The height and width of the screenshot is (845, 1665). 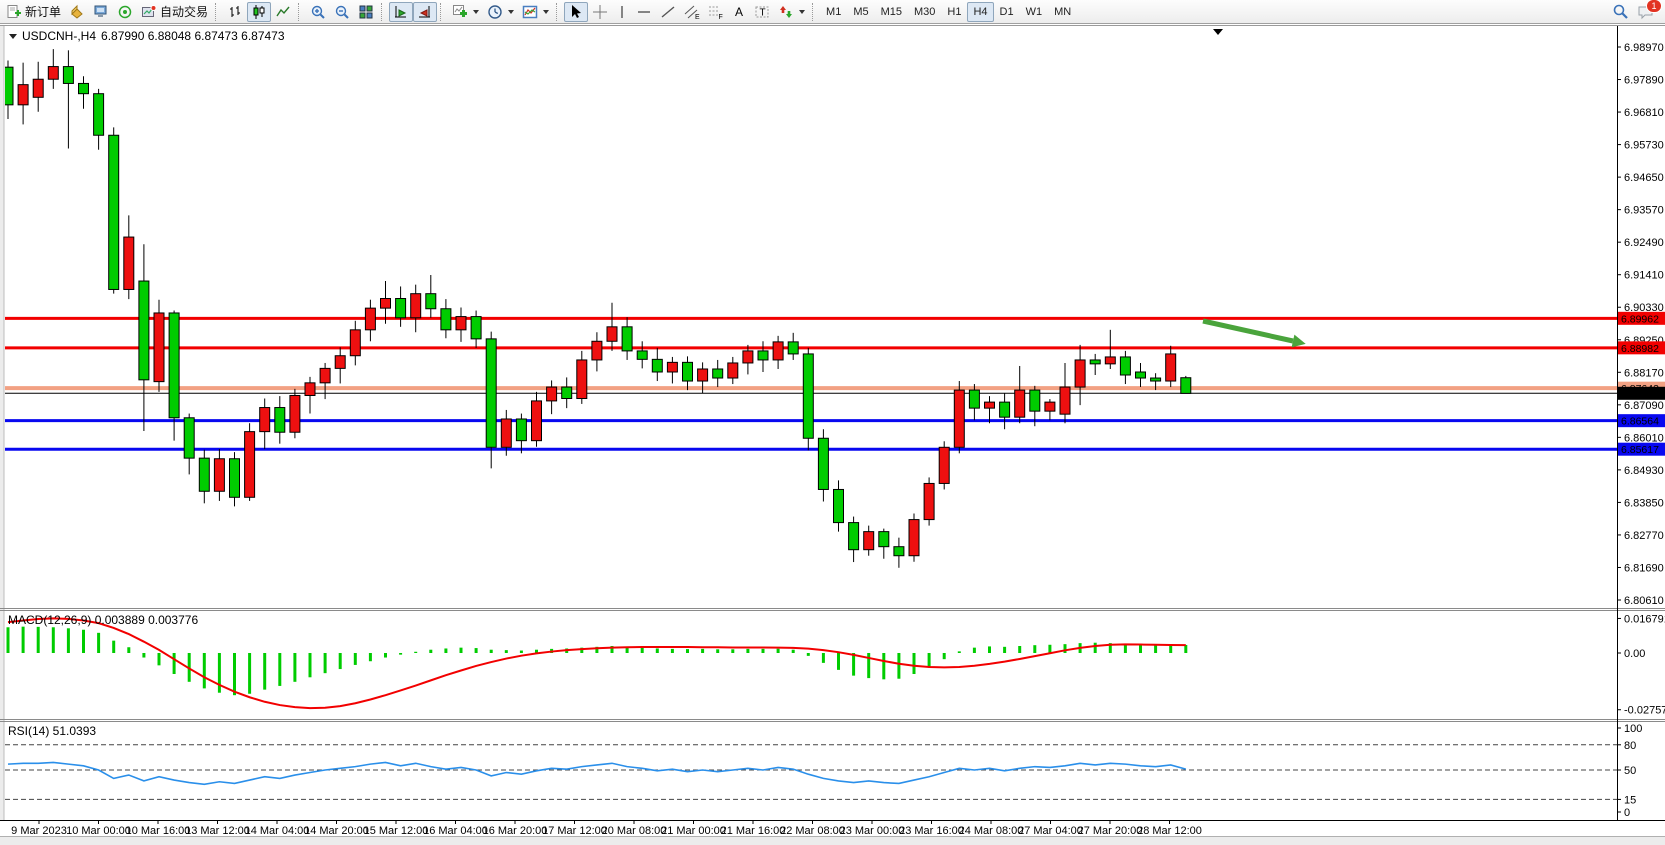 What do you see at coordinates (1644, 276) in the screenshot?
I see `price-tick-label: 6.91410` at bounding box center [1644, 276].